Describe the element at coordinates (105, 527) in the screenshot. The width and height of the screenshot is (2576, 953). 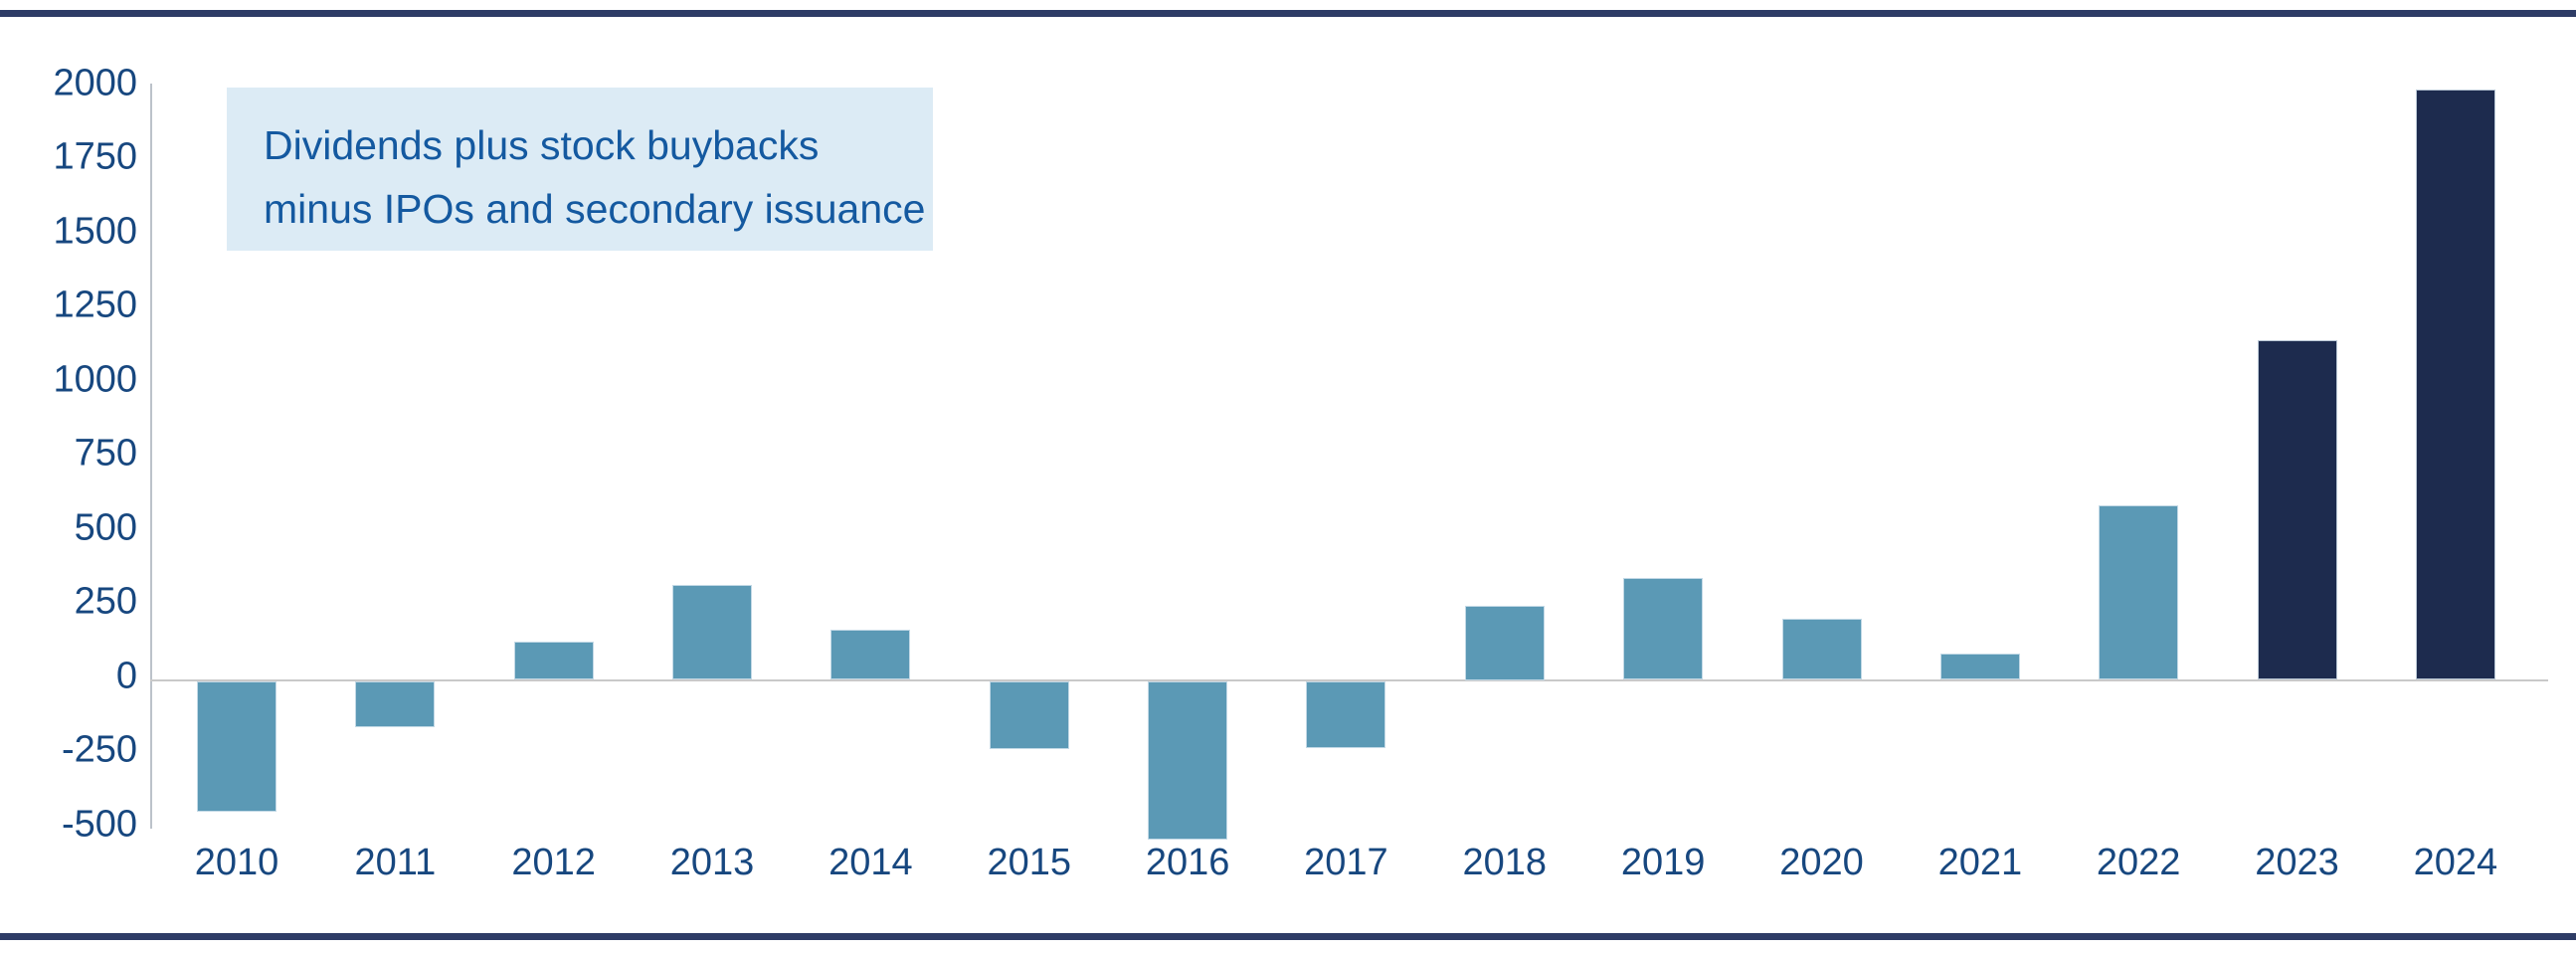
I see `y-tick-label-500: 500` at that location.